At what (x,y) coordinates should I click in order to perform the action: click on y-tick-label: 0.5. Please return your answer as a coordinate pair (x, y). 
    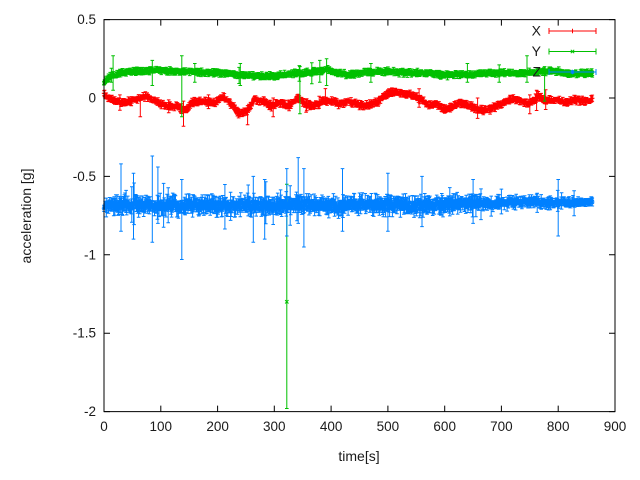
    Looking at the image, I should click on (86, 19).